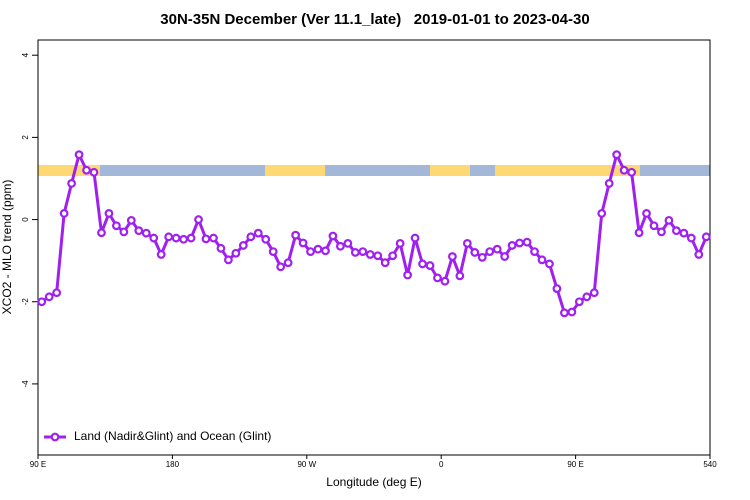  What do you see at coordinates (25, 384) in the screenshot?
I see `y-tick-label: -4` at bounding box center [25, 384].